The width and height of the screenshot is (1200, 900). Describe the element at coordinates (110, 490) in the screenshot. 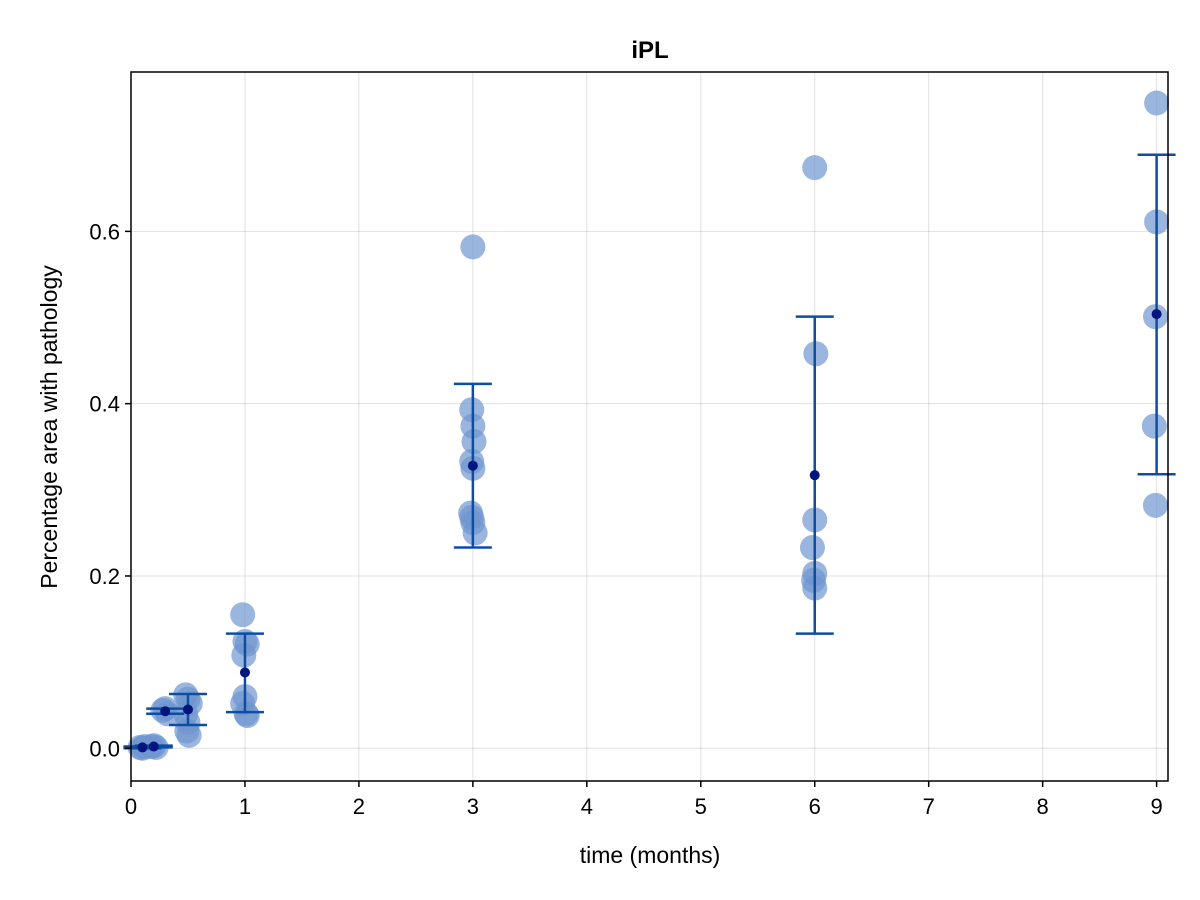

I see `y-axis-ticks: 0.0 0.2 0.4 0.6` at that location.